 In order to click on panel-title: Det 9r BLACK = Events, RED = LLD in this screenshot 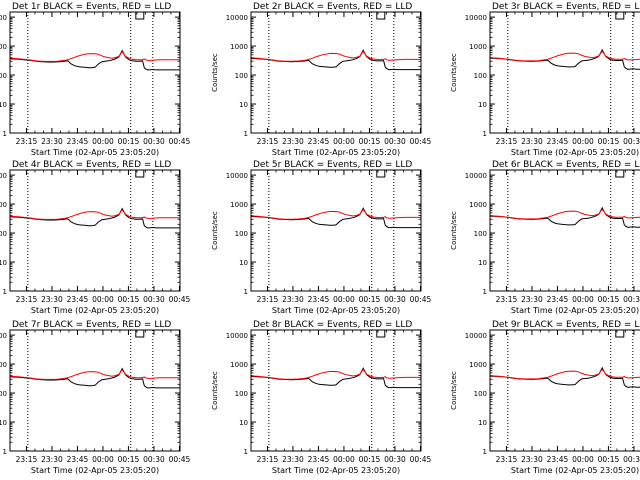, I will do `click(566, 325)`.